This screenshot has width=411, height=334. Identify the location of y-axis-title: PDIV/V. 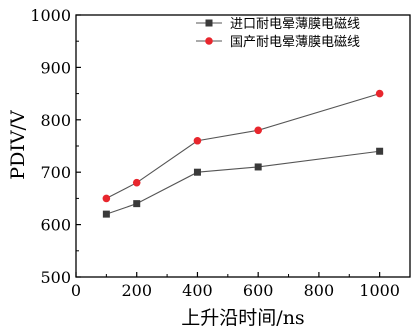
(18, 145).